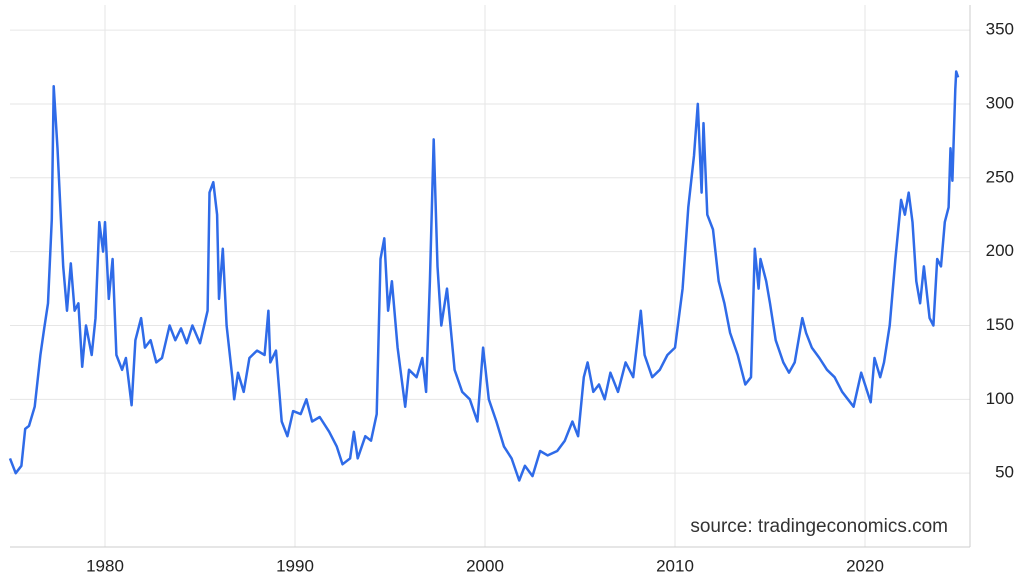  Describe the element at coordinates (105, 565) in the screenshot. I see `x-tick-label: 1980` at that location.